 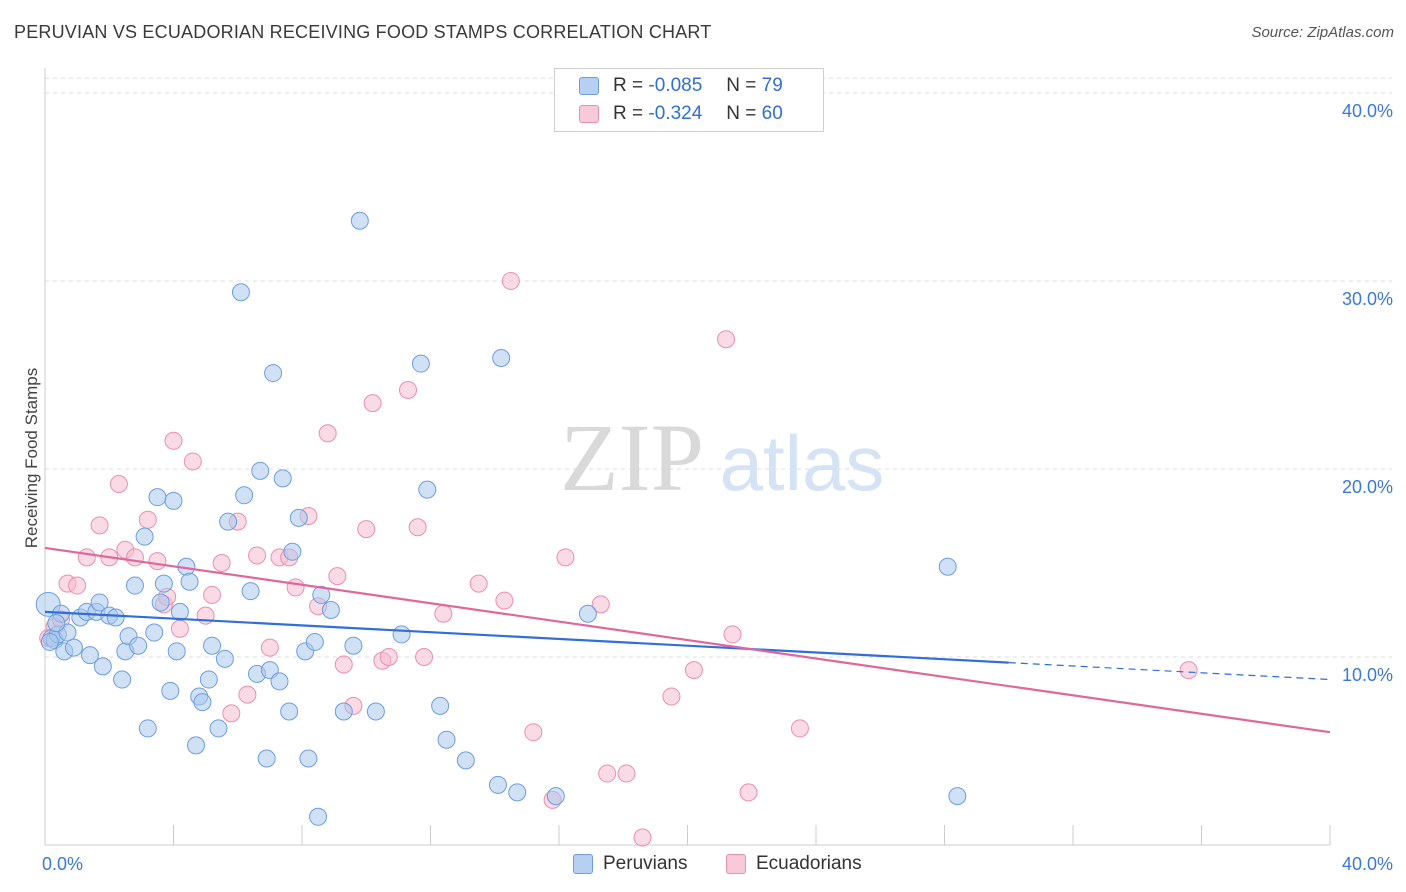 I want to click on legend-swatch-pink, so click(x=589, y=114).